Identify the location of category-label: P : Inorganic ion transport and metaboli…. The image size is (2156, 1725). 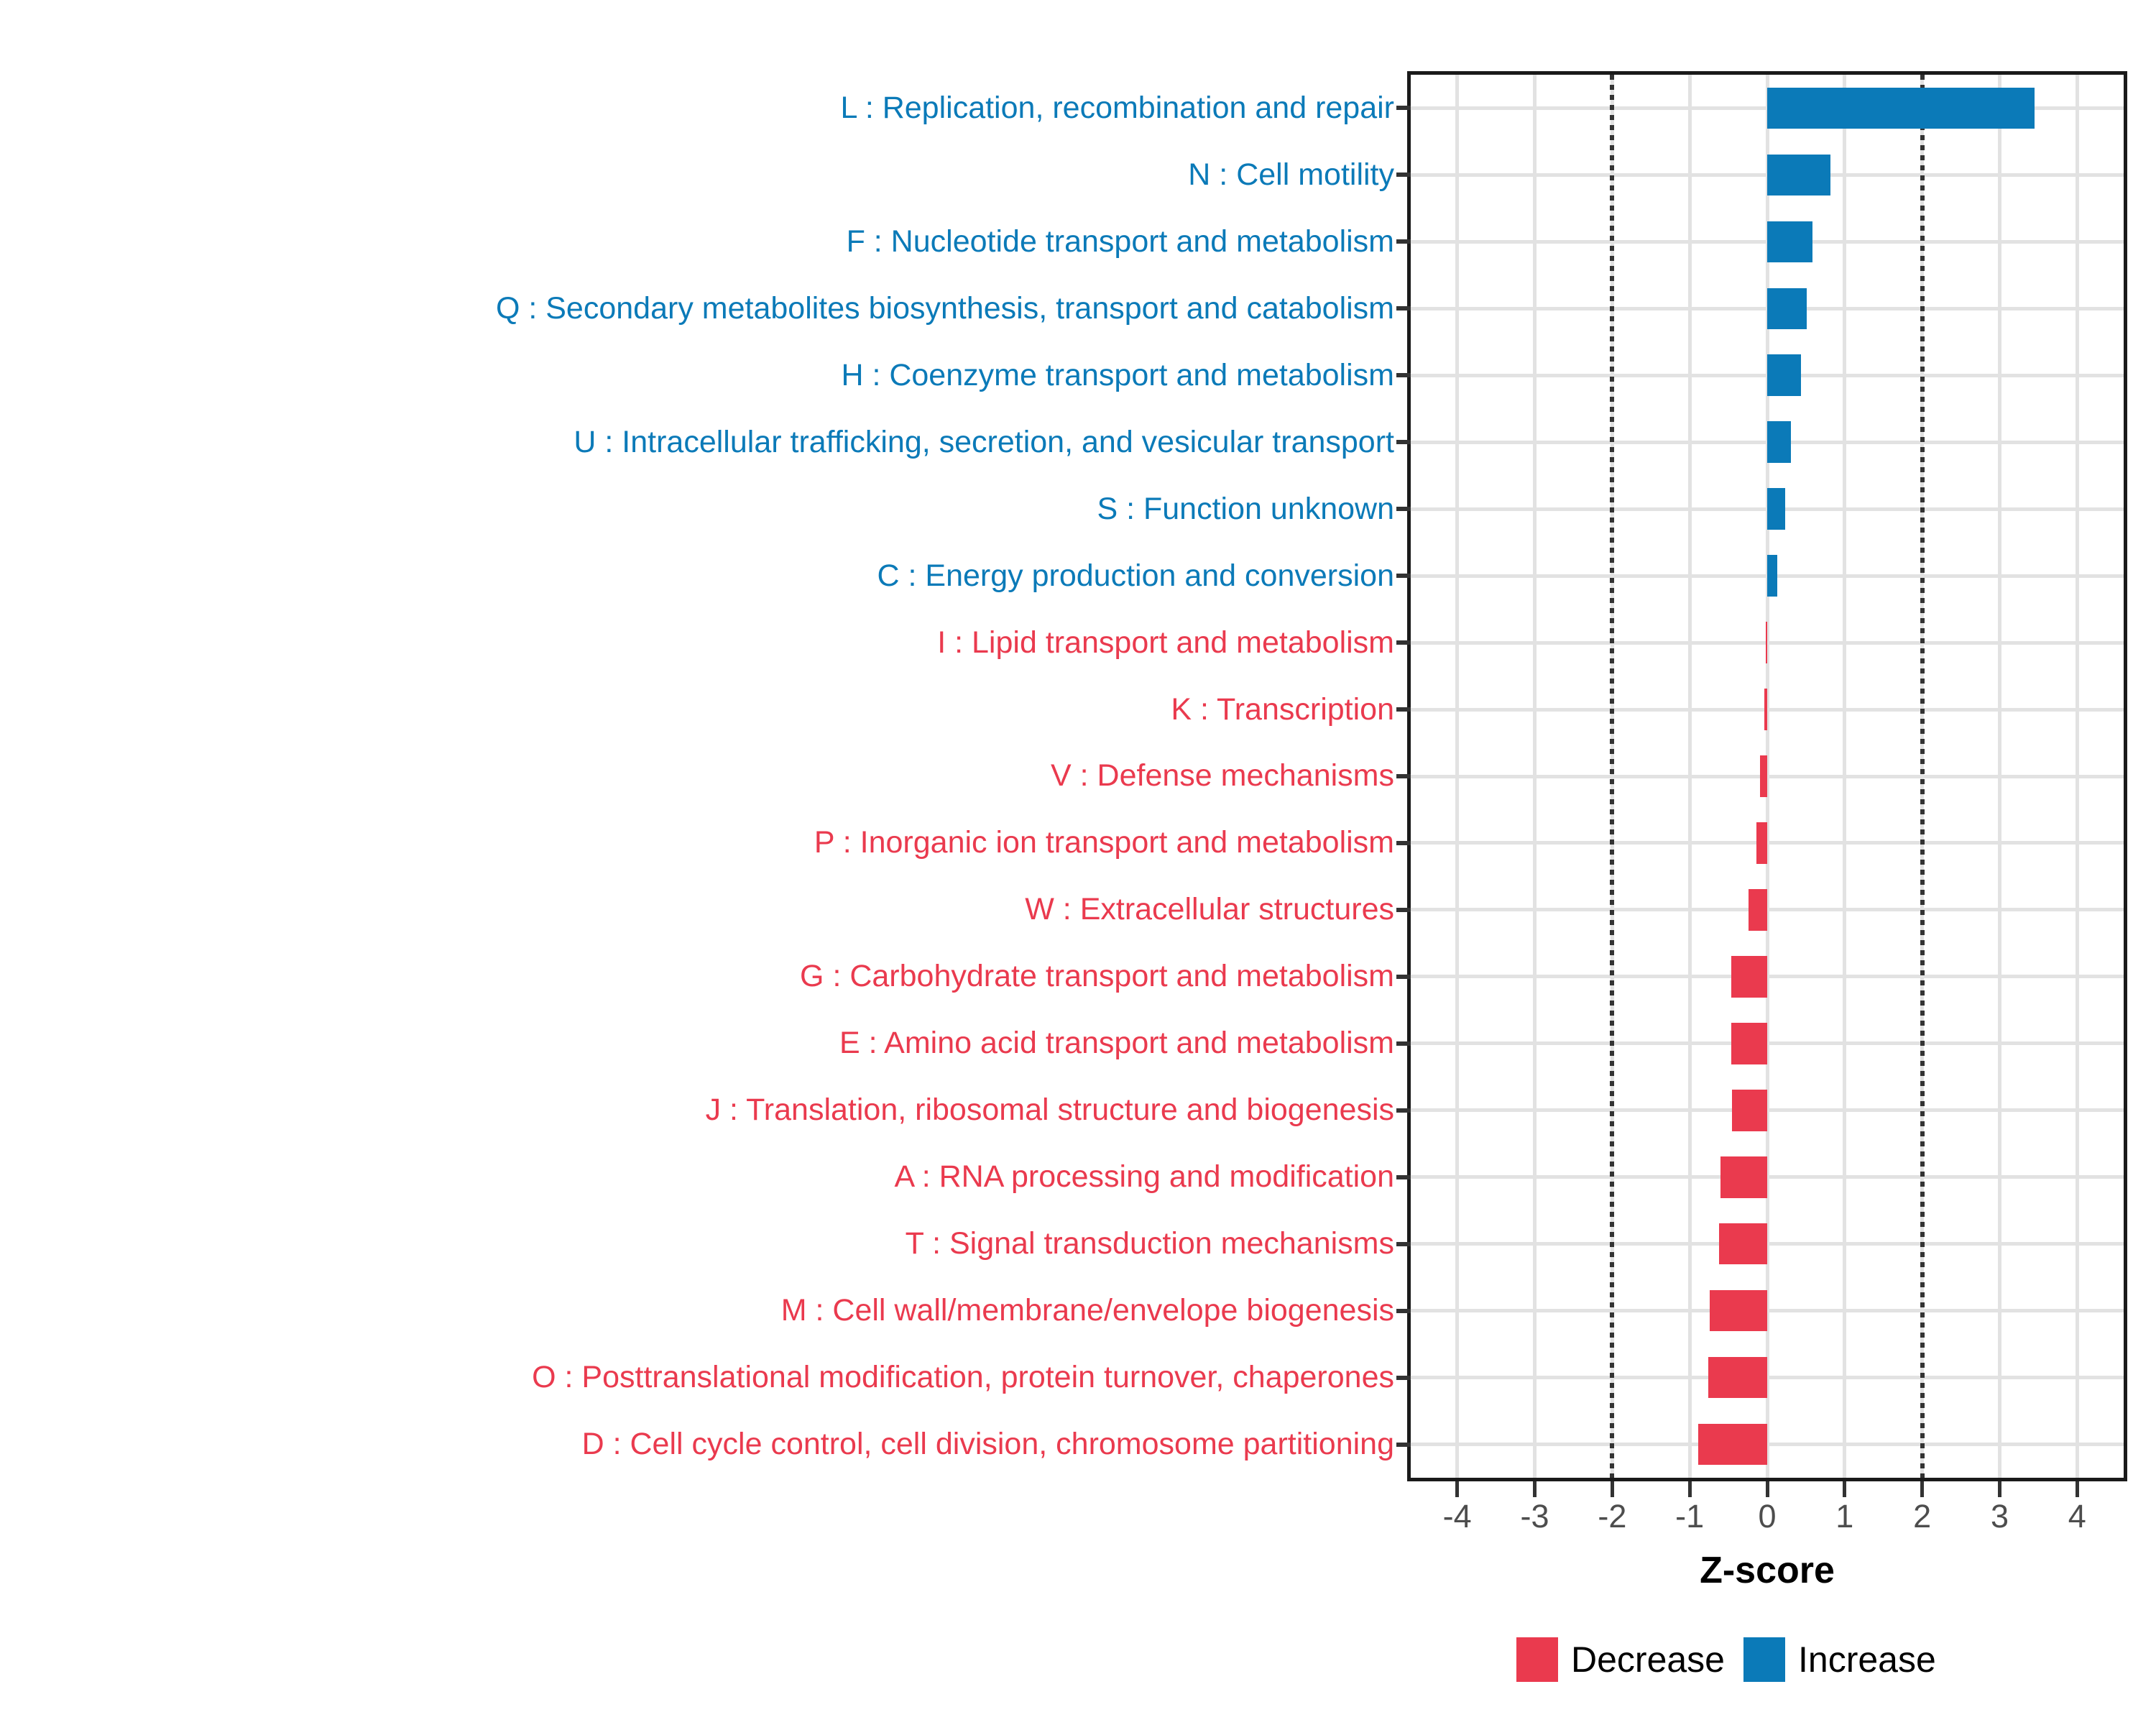
(1104, 842).